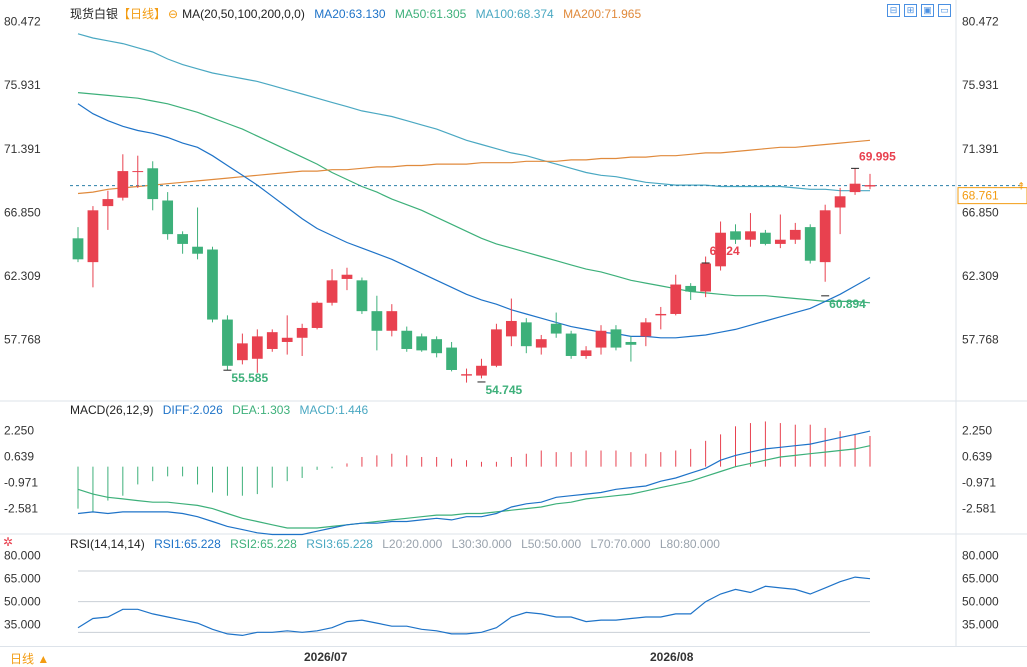 The image size is (1027, 667). I want to click on ma-indicator-name: MA(20,50,100,200,0,0), so click(243, 14).